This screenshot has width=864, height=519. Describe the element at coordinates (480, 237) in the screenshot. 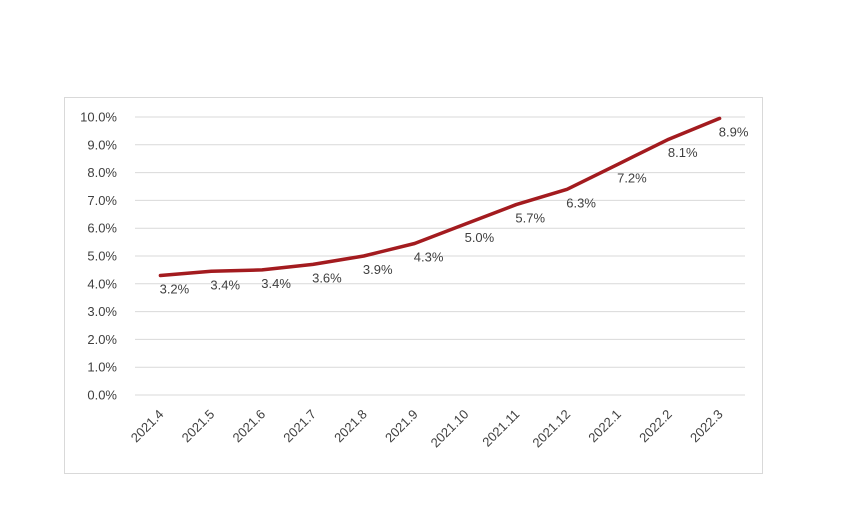

I see `data-label: 5.0%` at that location.